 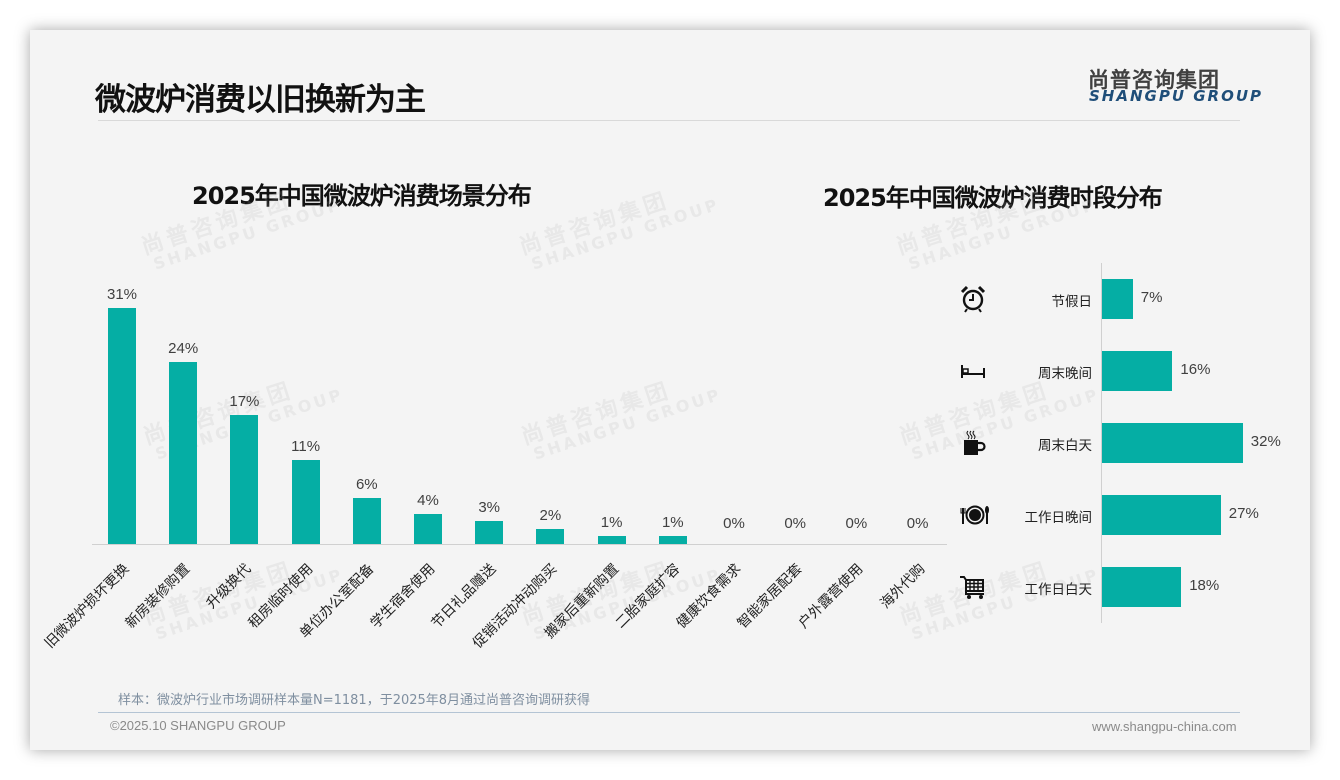 What do you see at coordinates (1265, 441) in the screenshot?
I see `bar-value-label: 32%` at bounding box center [1265, 441].